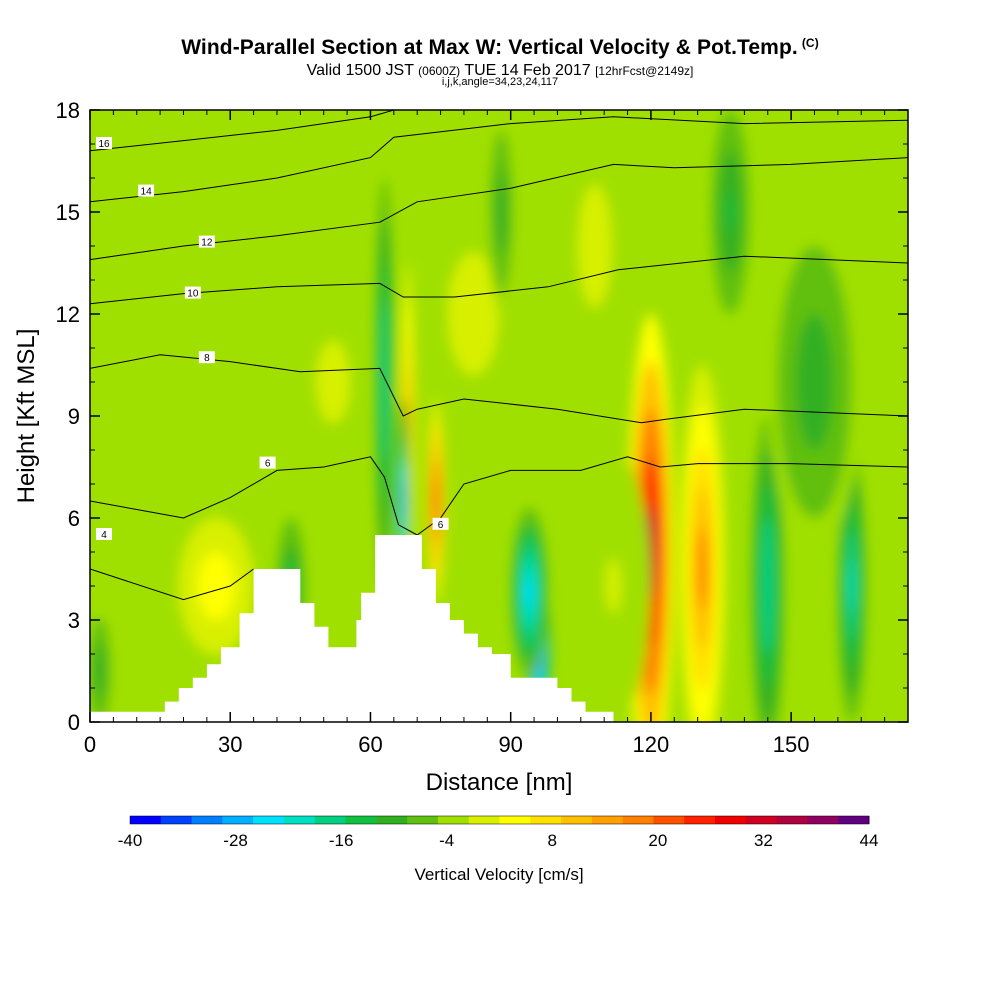 The height and width of the screenshot is (1000, 1000). What do you see at coordinates (810, 43) in the screenshot?
I see `chart-title-tag: (C)` at bounding box center [810, 43].